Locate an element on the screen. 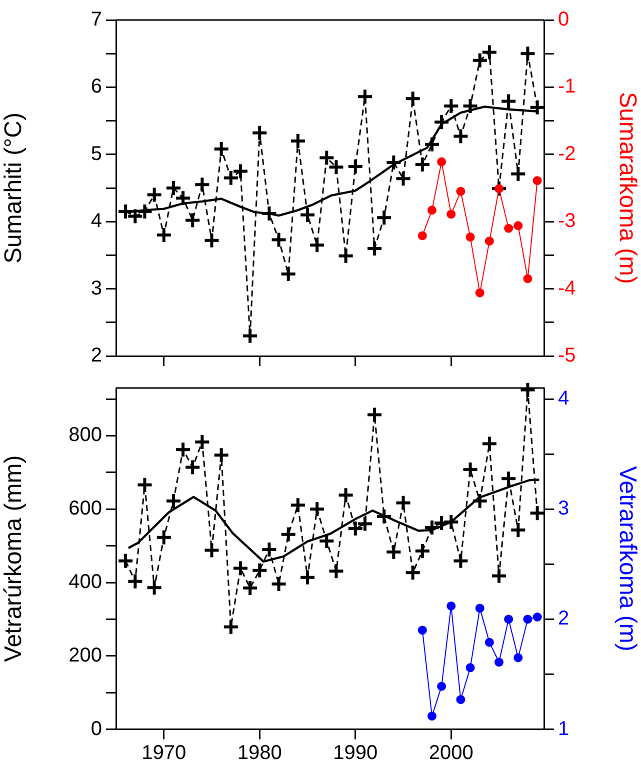 Image resolution: width=641 pixels, height=771 pixels. x-tick-label: 2000 is located at coordinates (451, 753).